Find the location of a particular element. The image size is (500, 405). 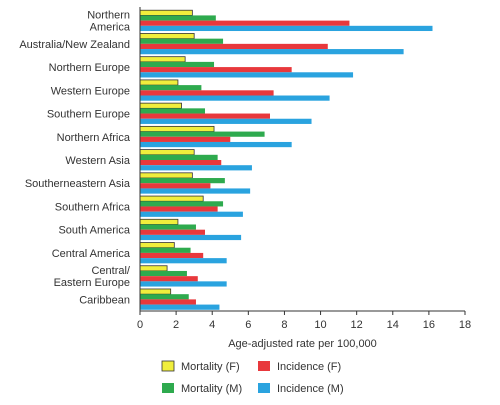

category-label: America is located at coordinates (110, 28).